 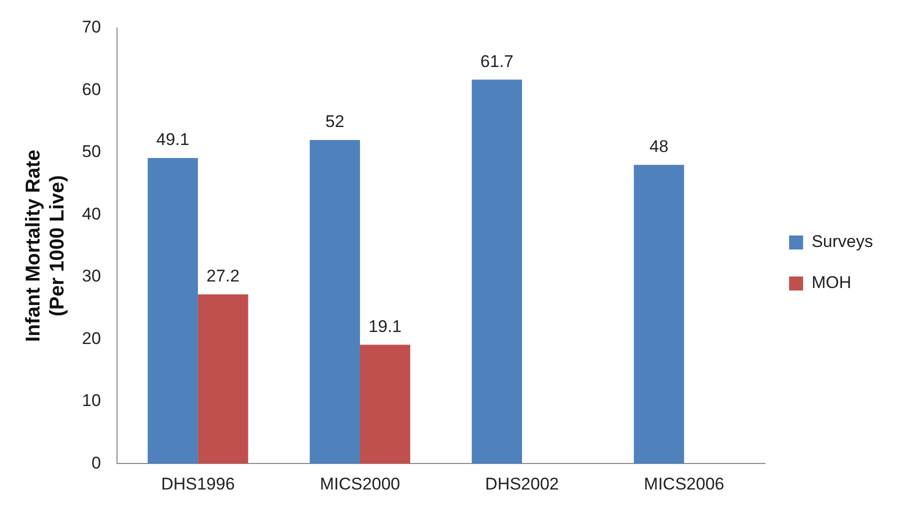 What do you see at coordinates (91, 214) in the screenshot?
I see `y-tick-label: 40` at bounding box center [91, 214].